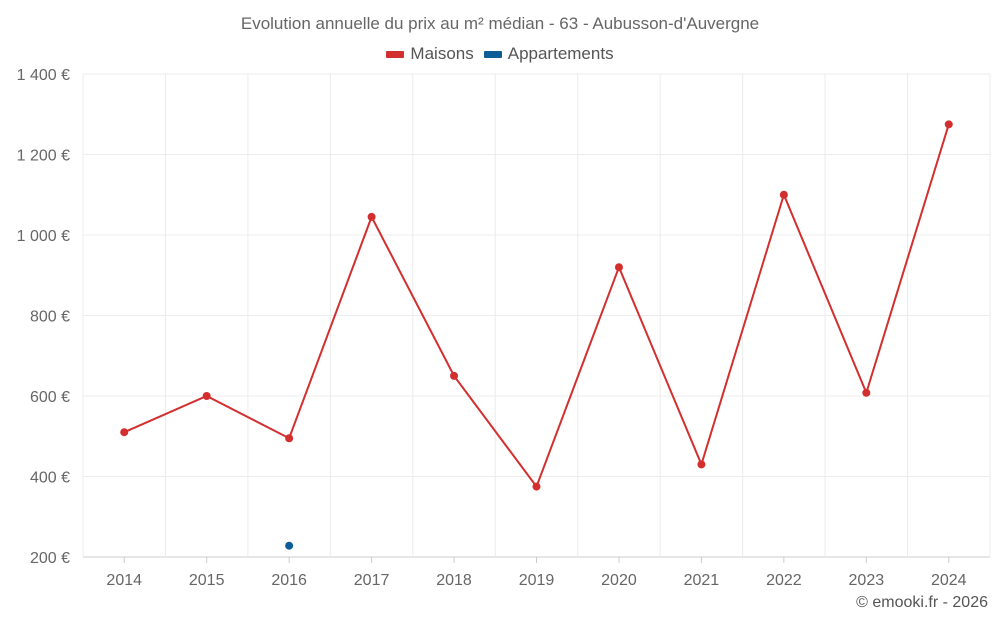  I want to click on x-tick-label: 2018, so click(454, 580).